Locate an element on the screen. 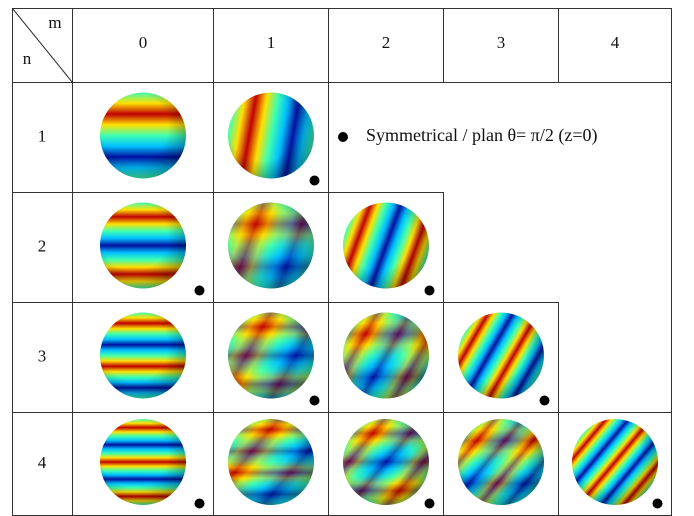  n-label: n is located at coordinates (27, 58).